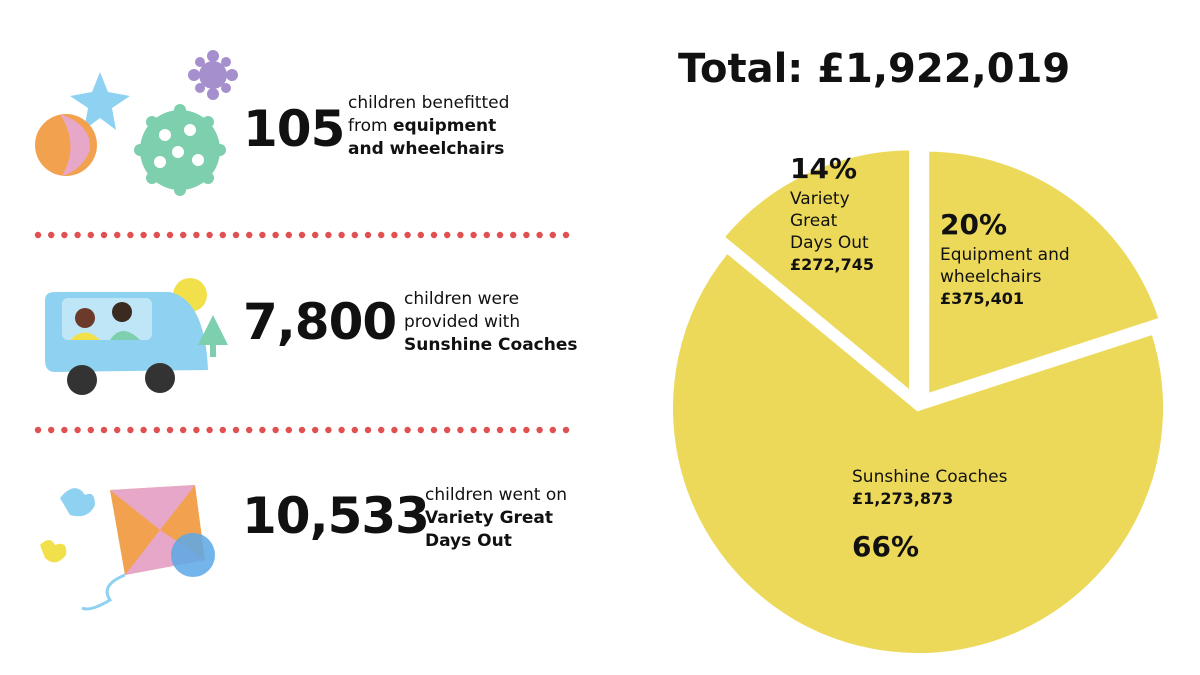 This screenshot has height=675, width=1200. I want to click on slice-percent: 20%, so click(974, 224).